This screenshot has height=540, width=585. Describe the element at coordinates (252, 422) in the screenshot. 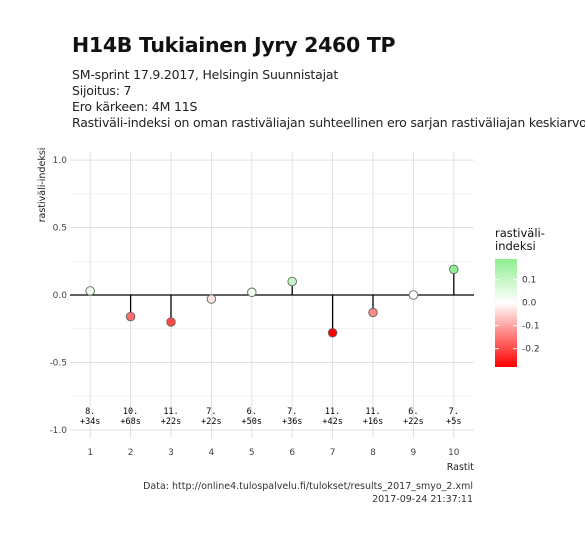

I see `point-time-label: +50s` at that location.